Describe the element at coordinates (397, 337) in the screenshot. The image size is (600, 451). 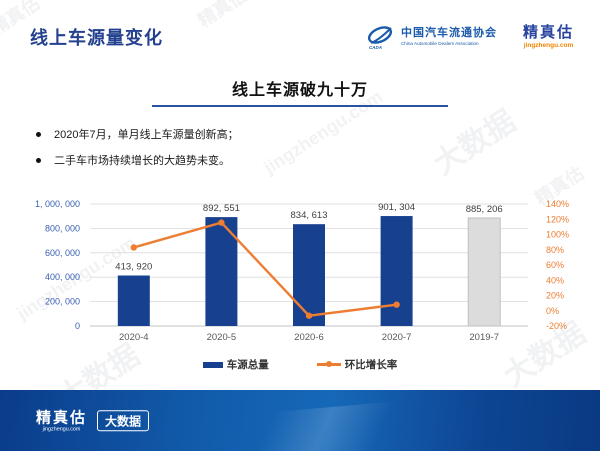
I see `x-axis-label: 2020-7` at that location.